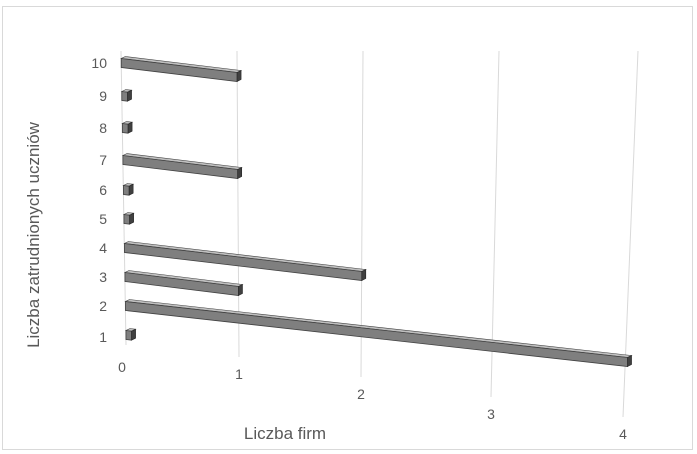 The image size is (697, 454). What do you see at coordinates (103, 277) in the screenshot?
I see `y-tick-label-3: 3` at bounding box center [103, 277].